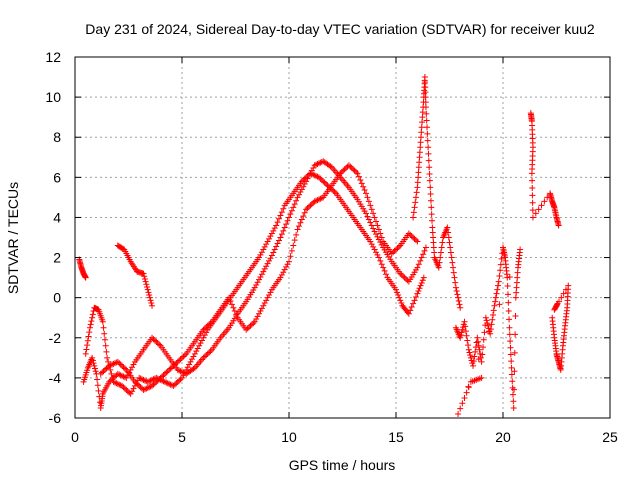 This screenshot has width=640, height=480. Describe the element at coordinates (13, 238) in the screenshot. I see `y-axis-title: SDTVAR / TECUs` at that location.